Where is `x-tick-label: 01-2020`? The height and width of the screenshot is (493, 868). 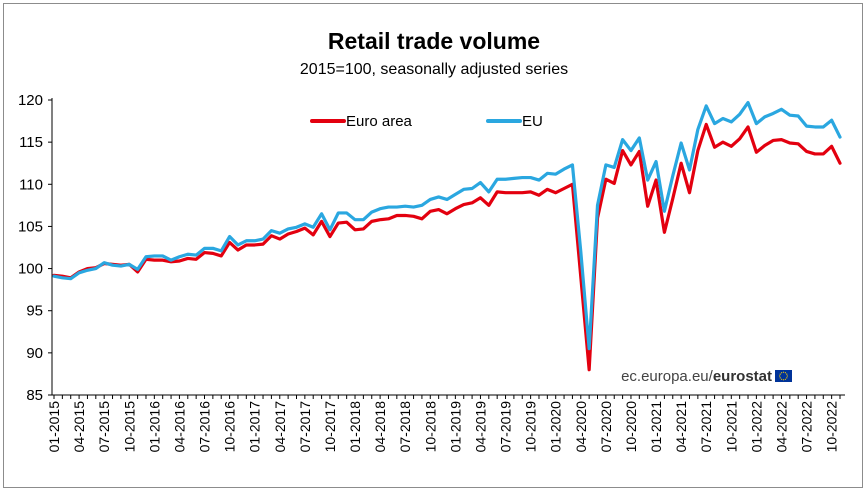
x-tick-label: 01-2020 is located at coordinates (556, 427).